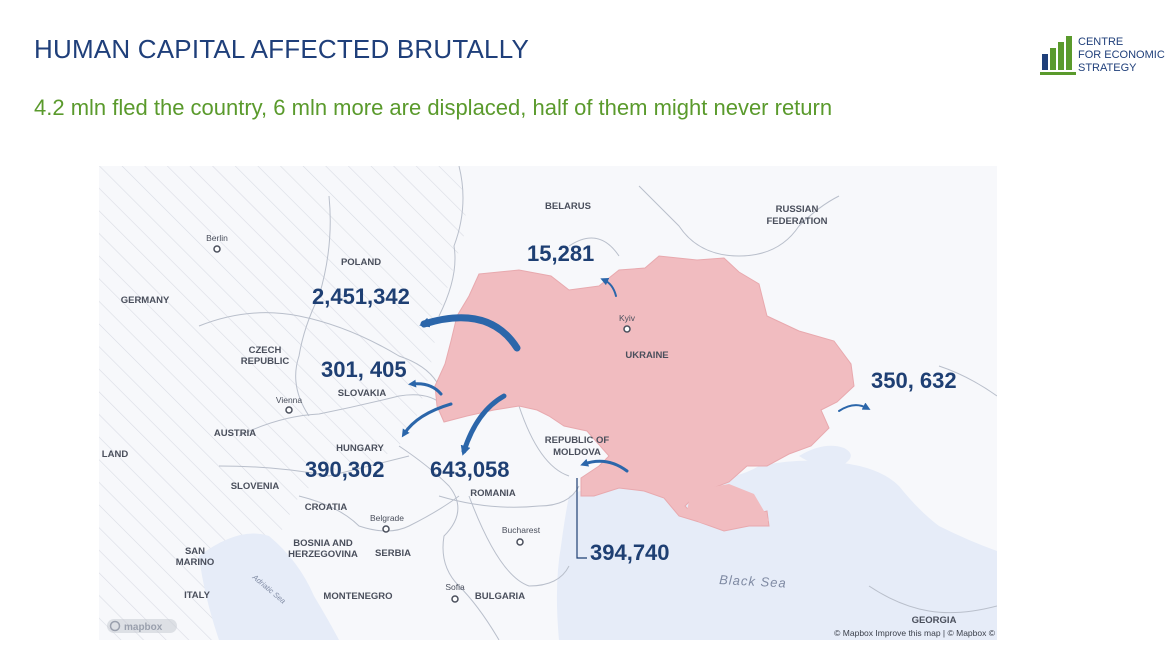  I want to click on adriatic-sea, so click(269, 586).